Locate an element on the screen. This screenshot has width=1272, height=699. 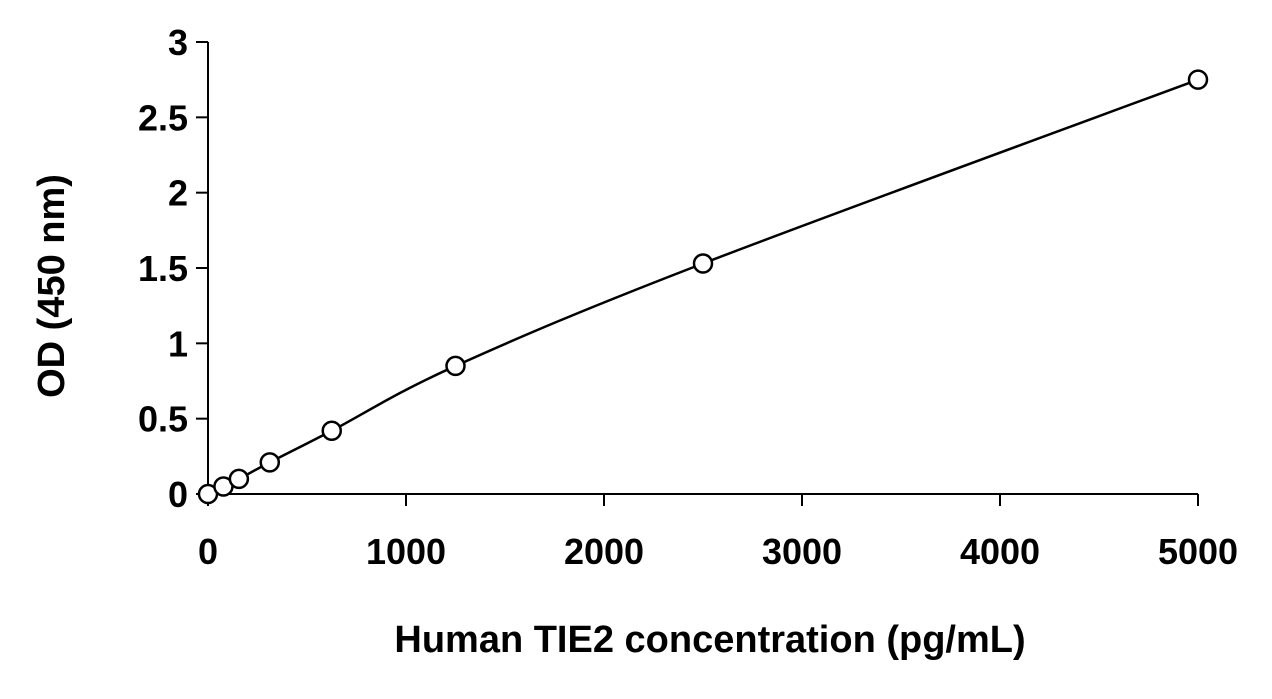
y-ticks: 0 0.5 1 1.5 2 2.5 3 is located at coordinates (173, 268).